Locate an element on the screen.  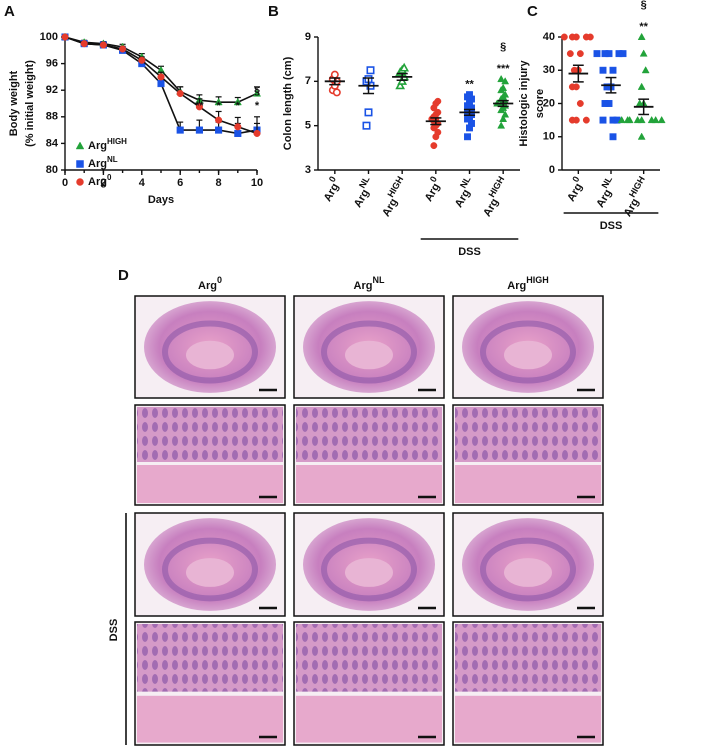
y-tick-label: 30 is located at coordinates (549, 70).